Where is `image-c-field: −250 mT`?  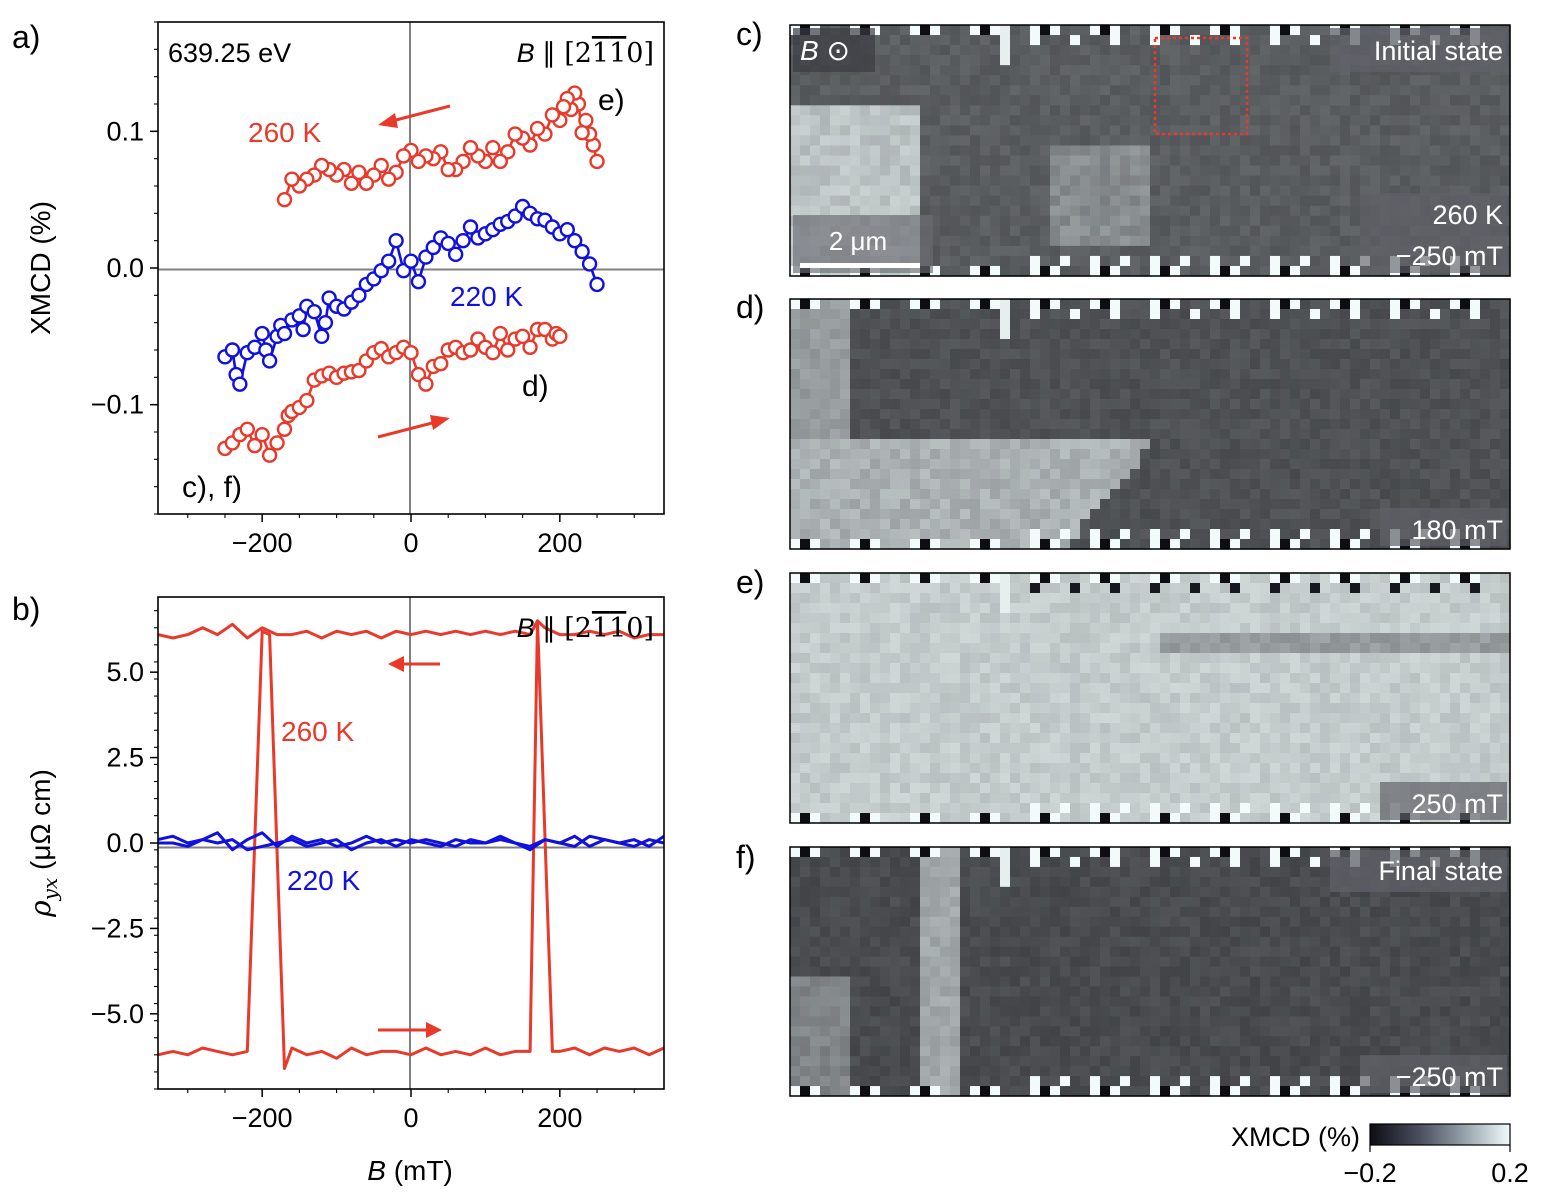 image-c-field: −250 mT is located at coordinates (1449, 256).